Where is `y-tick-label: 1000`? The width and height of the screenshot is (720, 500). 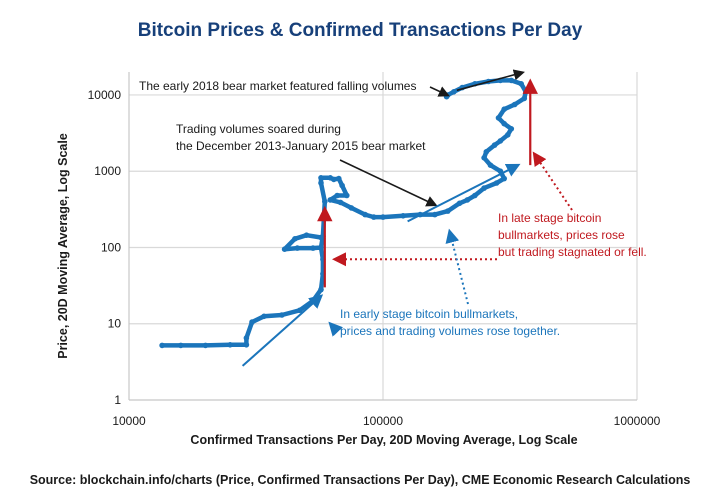
y-tick-label: 1000 is located at coordinates (107, 171).